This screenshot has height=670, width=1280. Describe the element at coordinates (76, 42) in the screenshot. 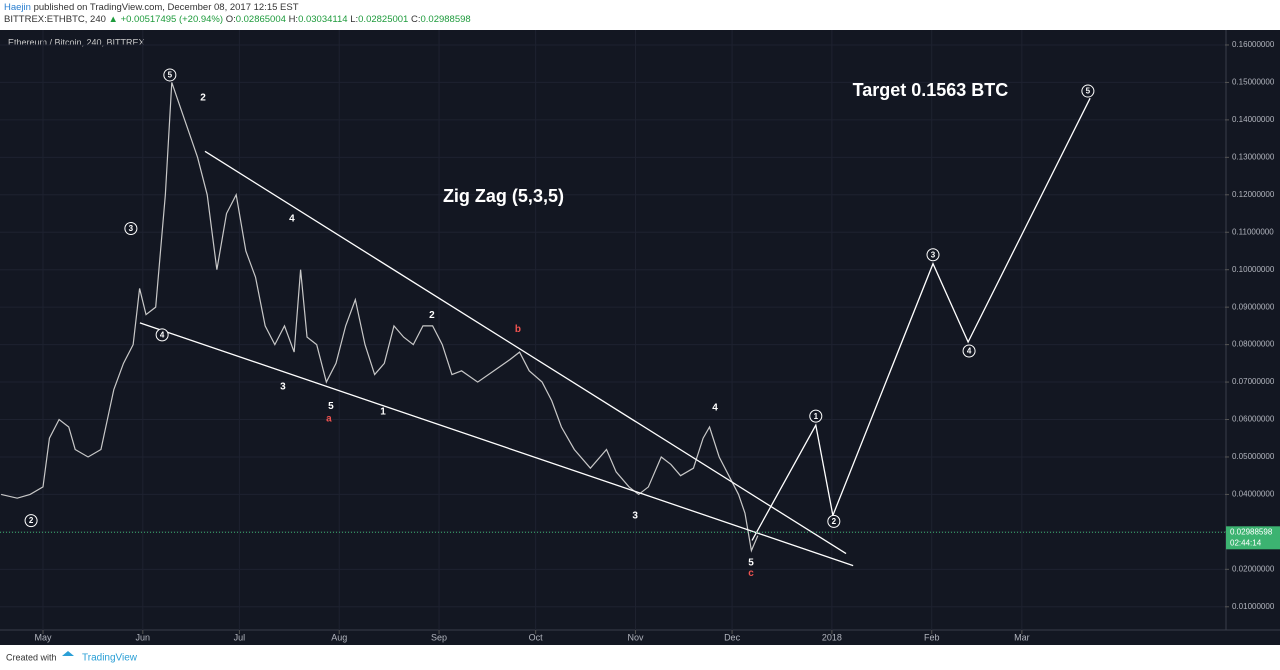

I see `chart-title: Ethereum / Bitcoin, 240, BITTREX` at that location.